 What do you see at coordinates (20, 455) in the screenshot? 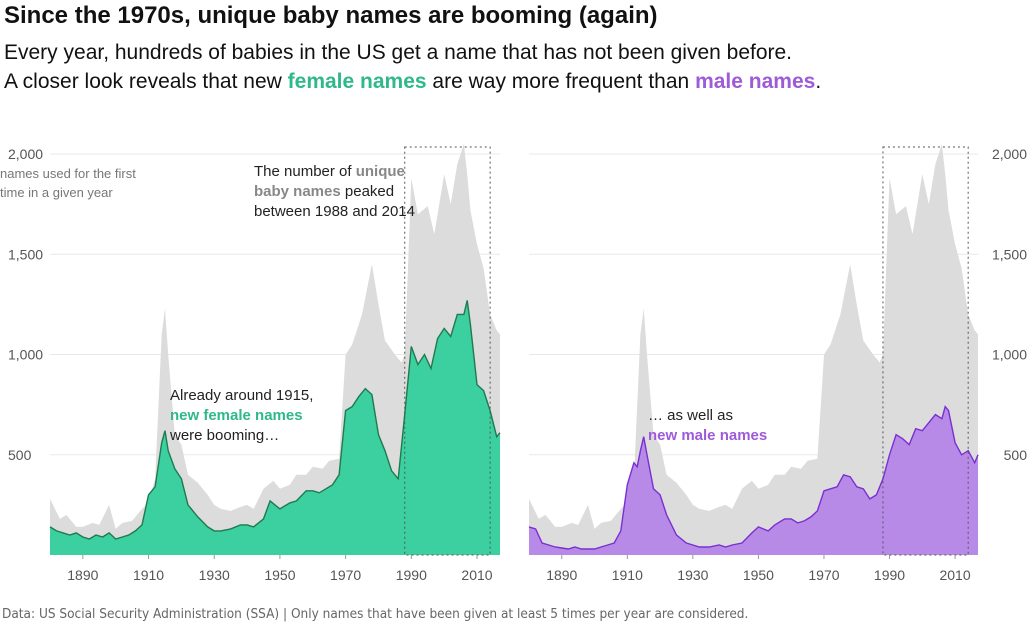
I see `left-y-tick-500: 500` at bounding box center [20, 455].